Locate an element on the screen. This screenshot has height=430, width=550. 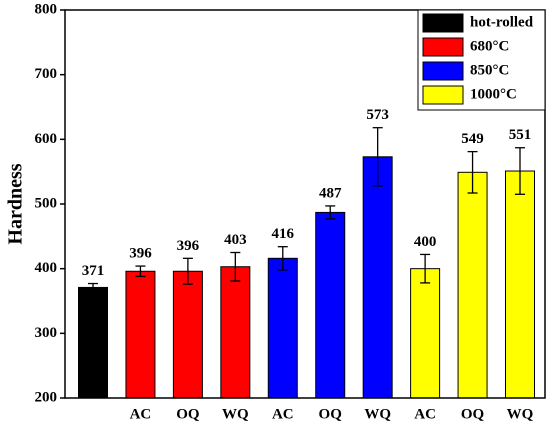
data-label: 400 is located at coordinates (425, 242).